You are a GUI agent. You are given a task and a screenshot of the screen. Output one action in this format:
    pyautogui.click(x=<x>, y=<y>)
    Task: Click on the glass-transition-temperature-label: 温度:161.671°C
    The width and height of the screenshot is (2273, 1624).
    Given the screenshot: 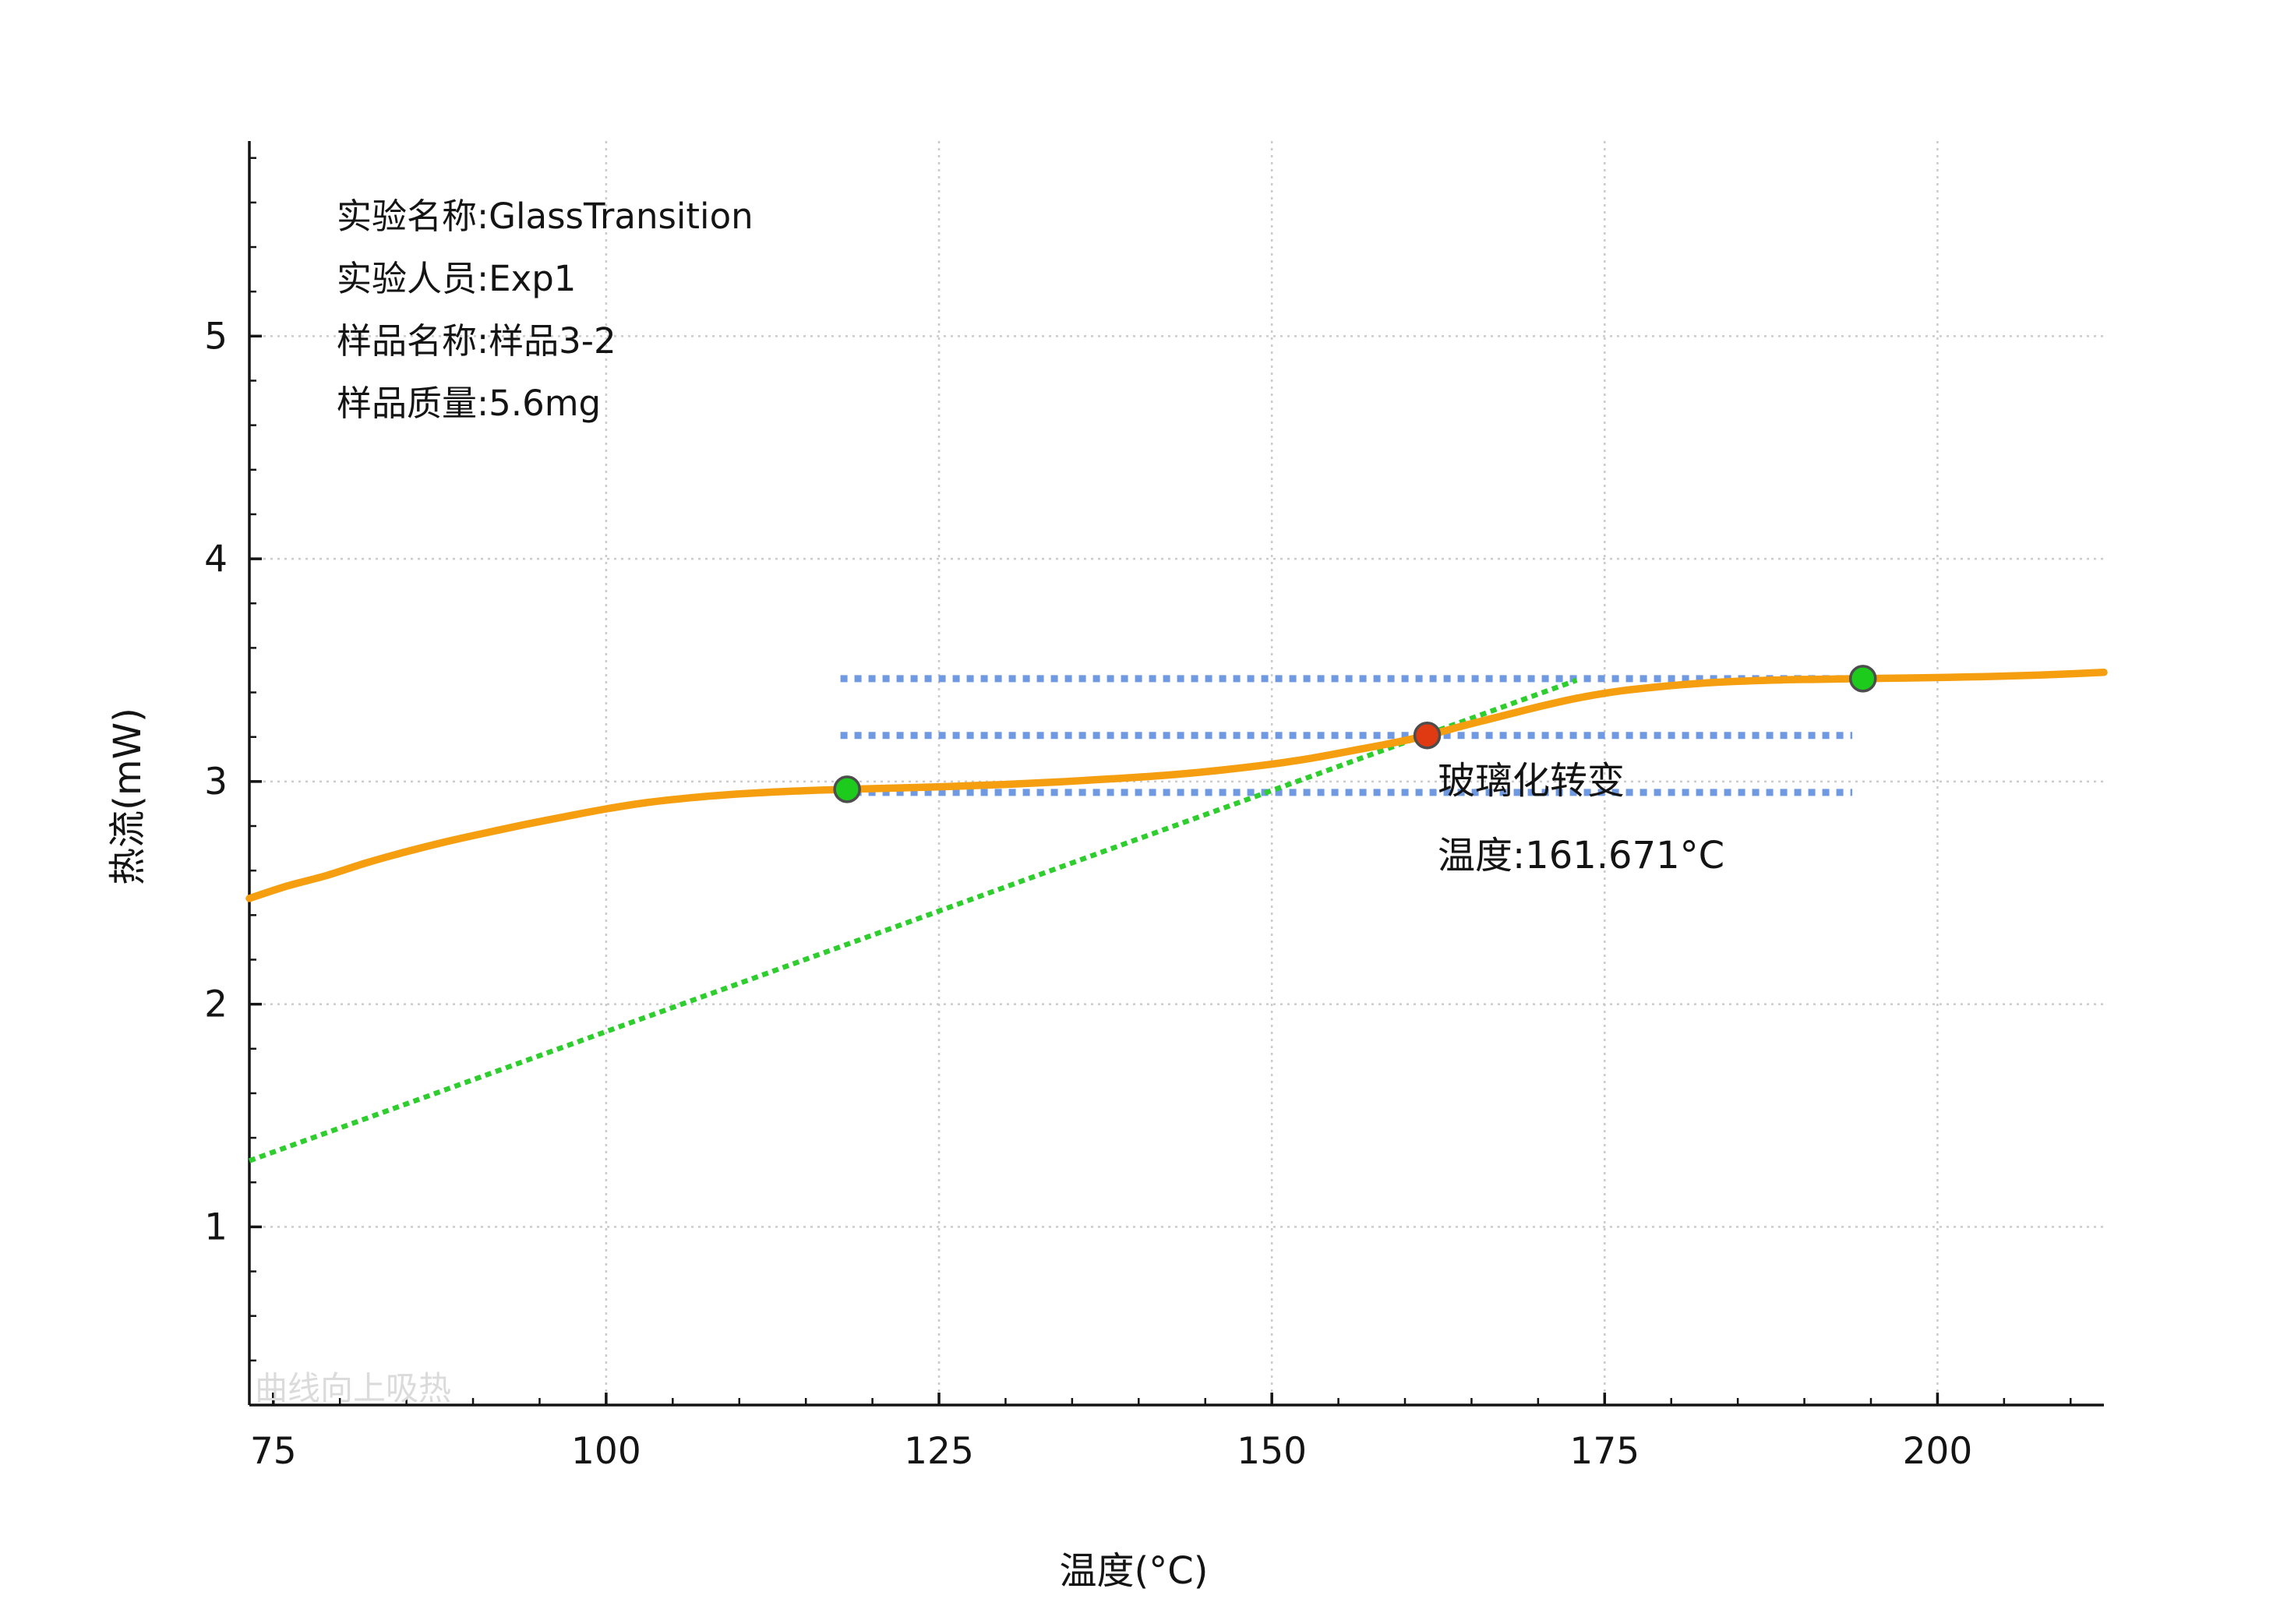 What is the action you would take?
    pyautogui.click(x=1581, y=855)
    